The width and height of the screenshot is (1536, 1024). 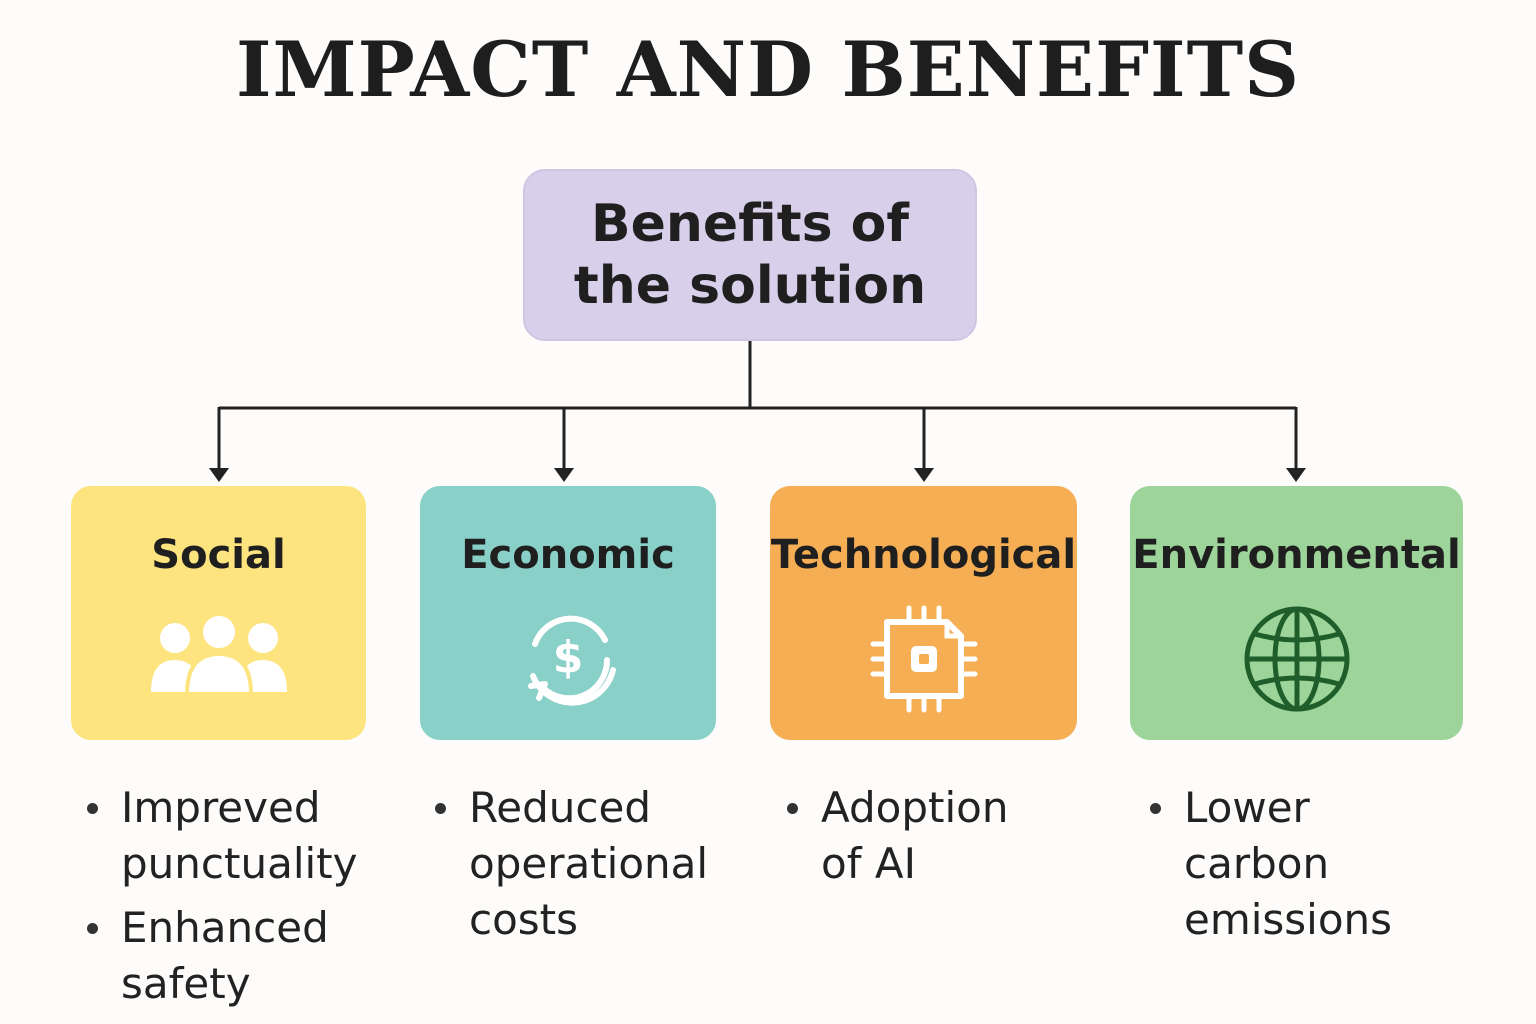 What do you see at coordinates (218, 555) in the screenshot?
I see `category-title-social: Social` at bounding box center [218, 555].